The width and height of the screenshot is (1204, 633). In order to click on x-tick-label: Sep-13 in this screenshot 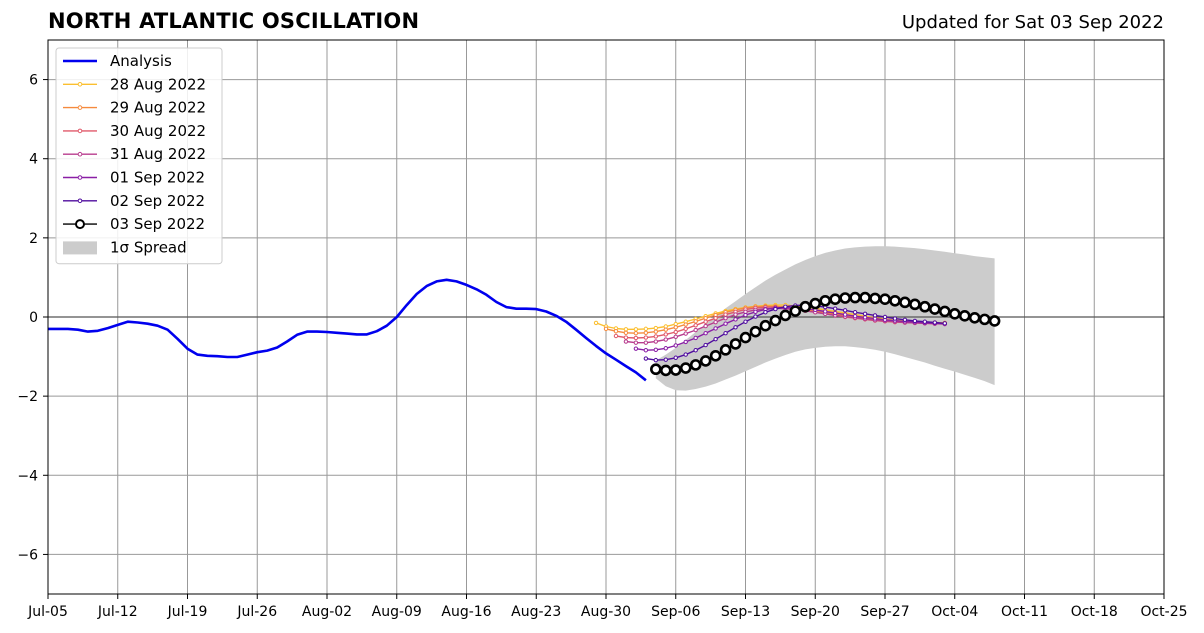, I will do `click(745, 612)`.